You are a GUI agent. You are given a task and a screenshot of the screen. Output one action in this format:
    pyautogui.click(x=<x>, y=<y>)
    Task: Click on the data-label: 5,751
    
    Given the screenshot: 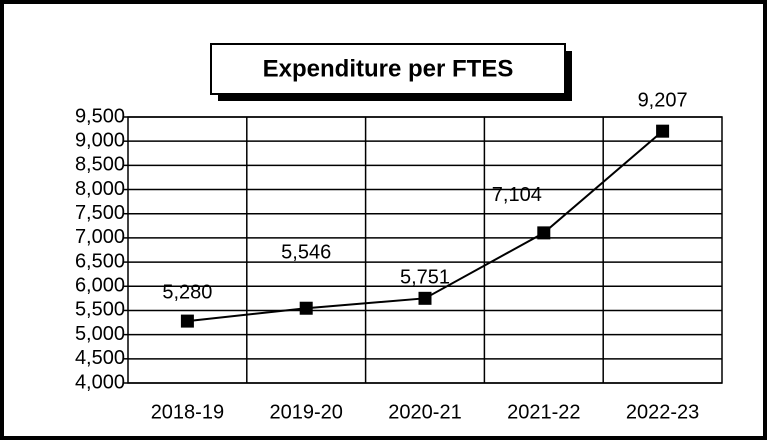 What is the action you would take?
    pyautogui.click(x=425, y=278)
    